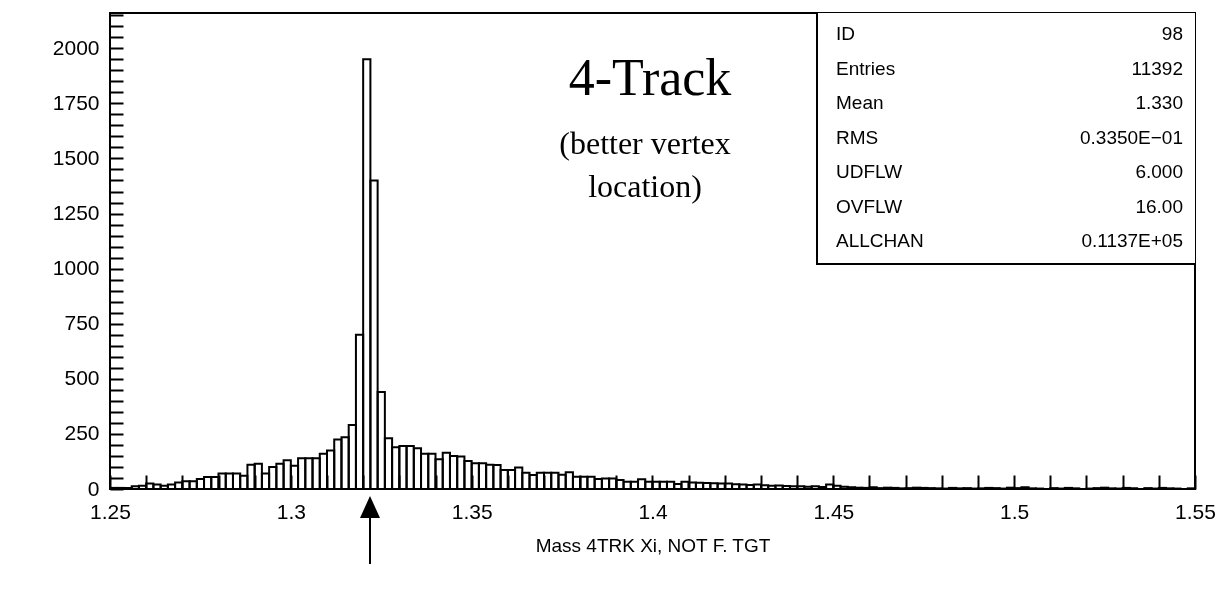 The image size is (1232, 595). Describe the element at coordinates (1009, 240) in the screenshot. I see `text: ALLCHAN 0.1137E+05` at that location.